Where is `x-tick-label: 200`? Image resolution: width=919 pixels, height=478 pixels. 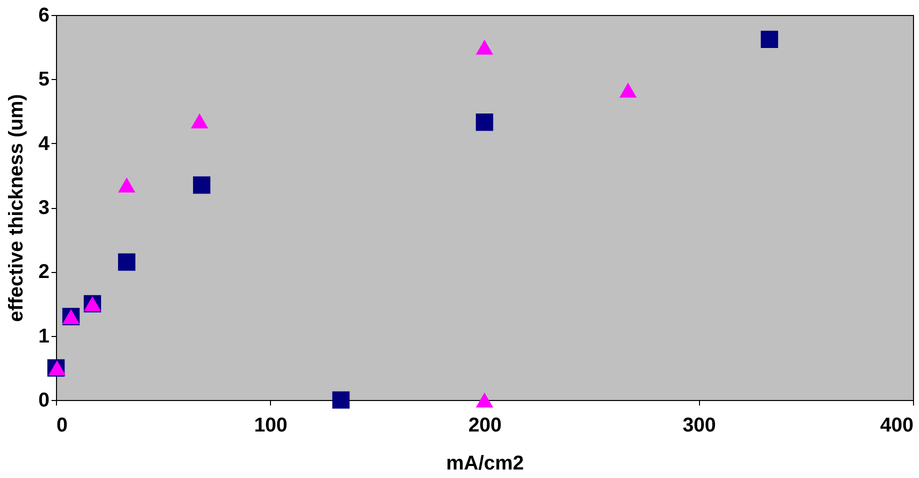
x-tick-label: 200 is located at coordinates (485, 425).